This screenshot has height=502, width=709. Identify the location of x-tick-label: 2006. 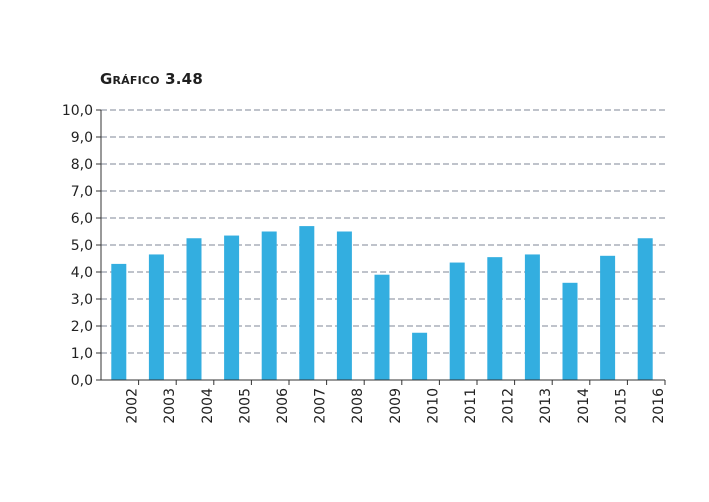
(283, 406).